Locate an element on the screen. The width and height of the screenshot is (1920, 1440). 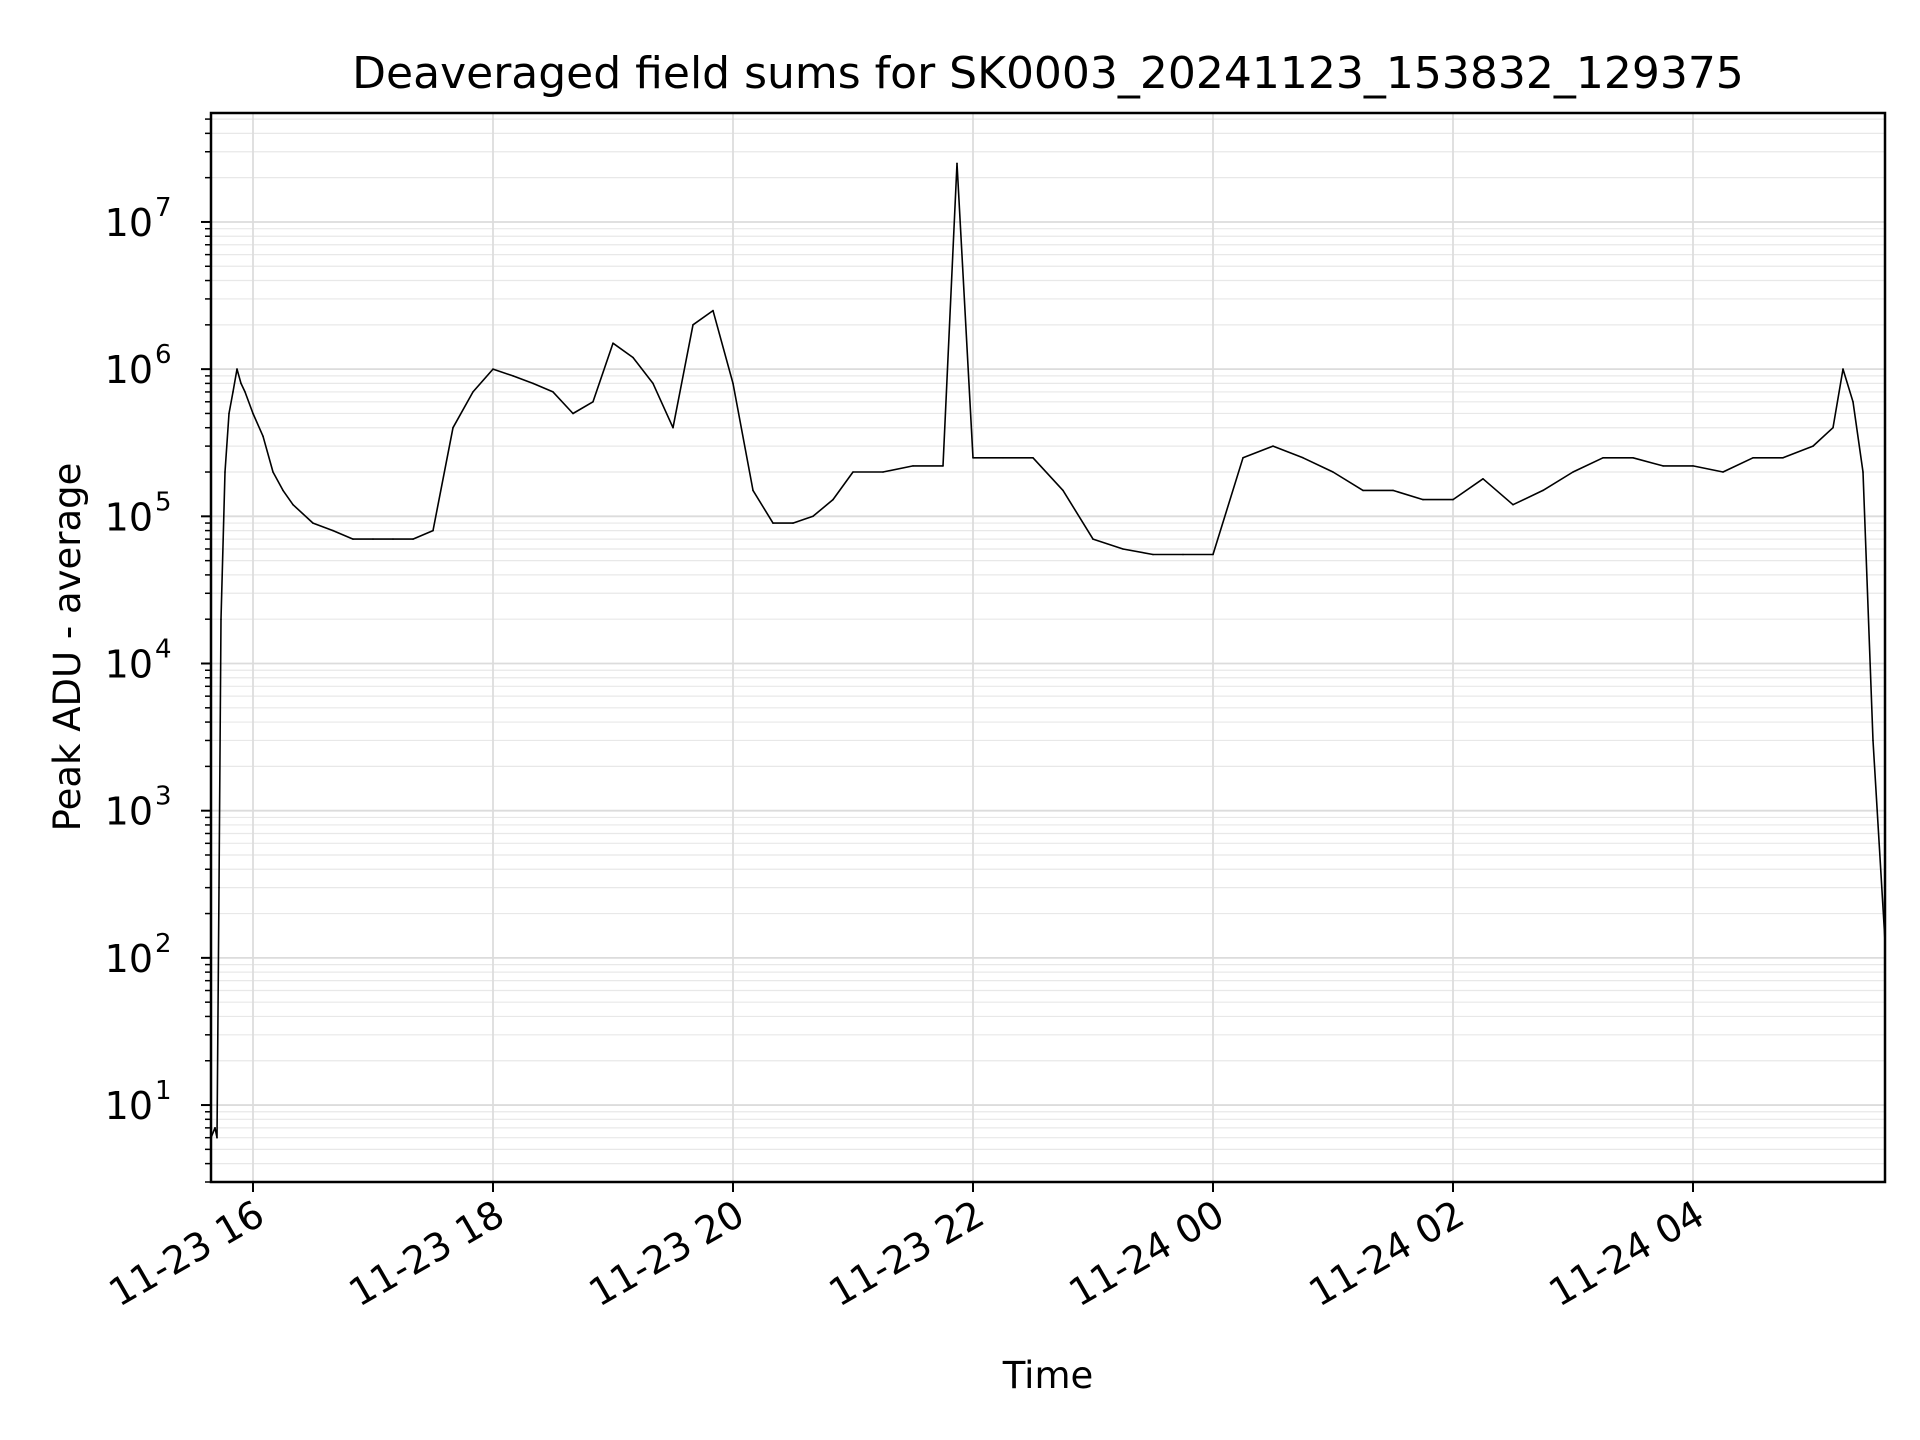
x-tick-label: 11-23 20 is located at coordinates (667, 1254).